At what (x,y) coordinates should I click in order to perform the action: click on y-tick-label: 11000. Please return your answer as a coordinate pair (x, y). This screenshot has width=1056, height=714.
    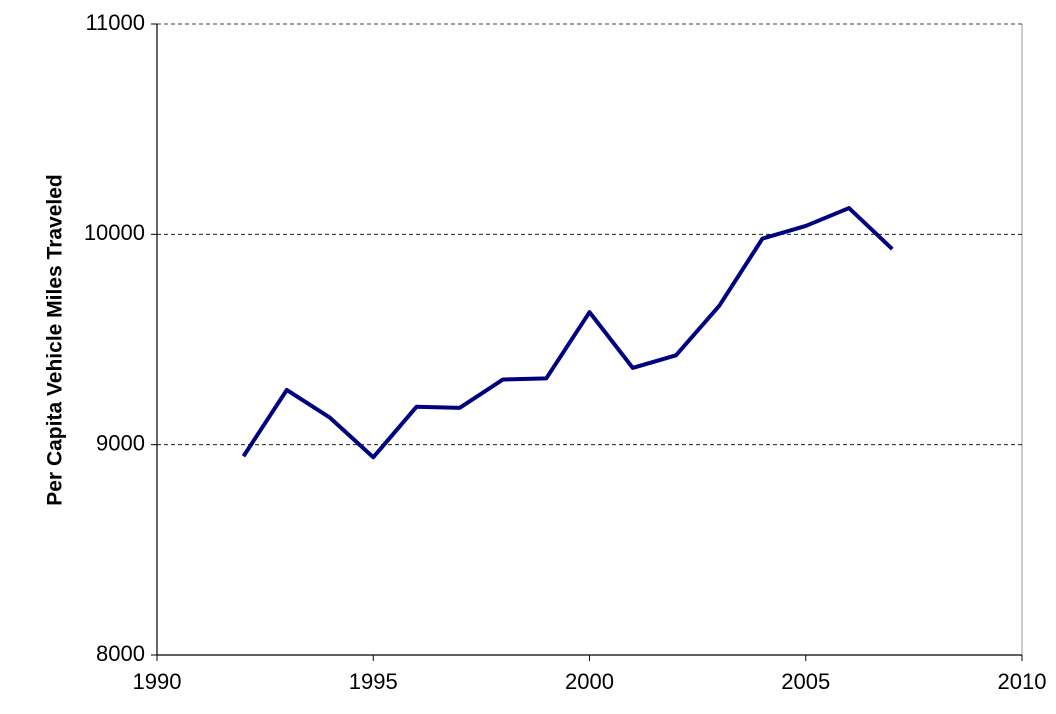
    Looking at the image, I should click on (115, 22).